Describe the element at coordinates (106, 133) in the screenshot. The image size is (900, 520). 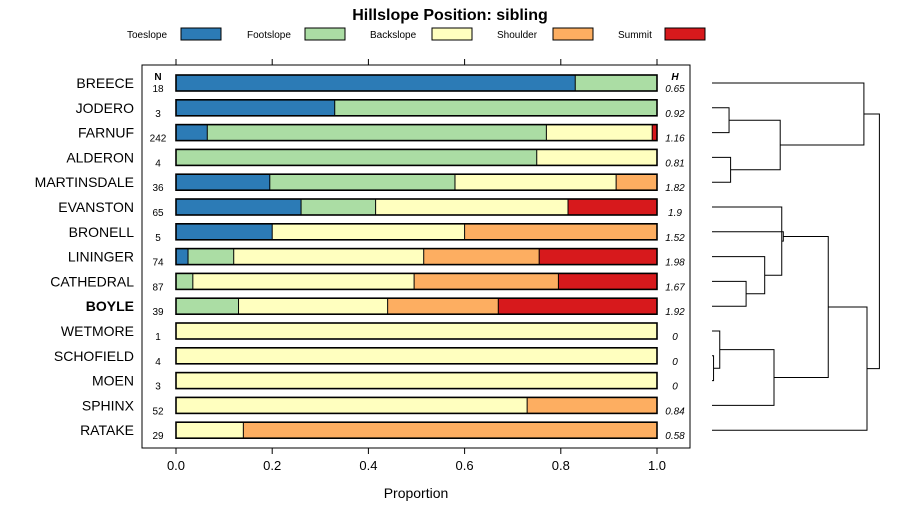
I see `row-label: FARNUF` at that location.